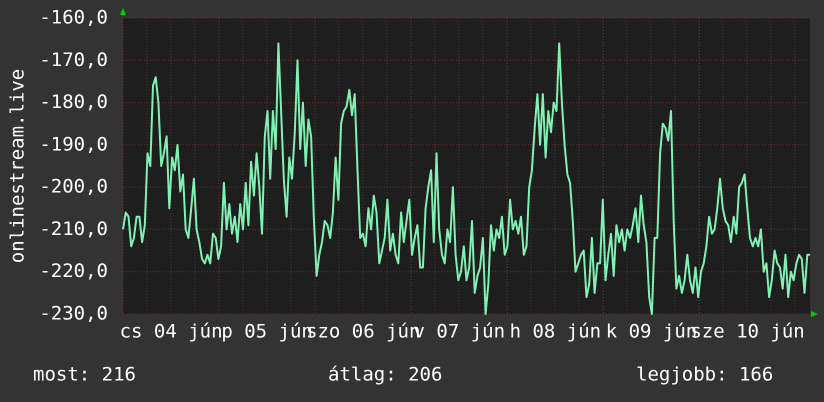 This screenshot has height=402, width=824. Describe the element at coordinates (73, 144) in the screenshot. I see `y-tick-label: -190,0` at that location.